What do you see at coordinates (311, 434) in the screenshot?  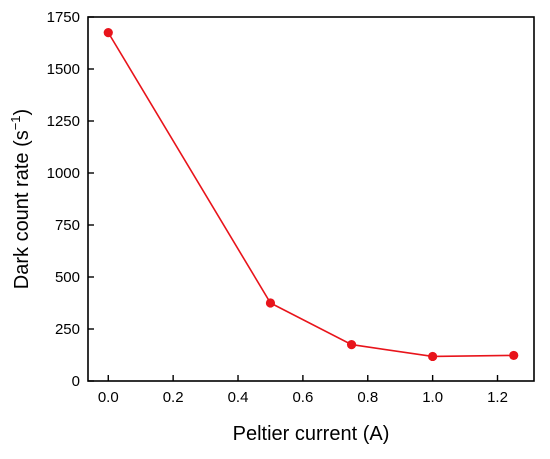 I see `x-axis-label: Peltier current (A)` at bounding box center [311, 434].